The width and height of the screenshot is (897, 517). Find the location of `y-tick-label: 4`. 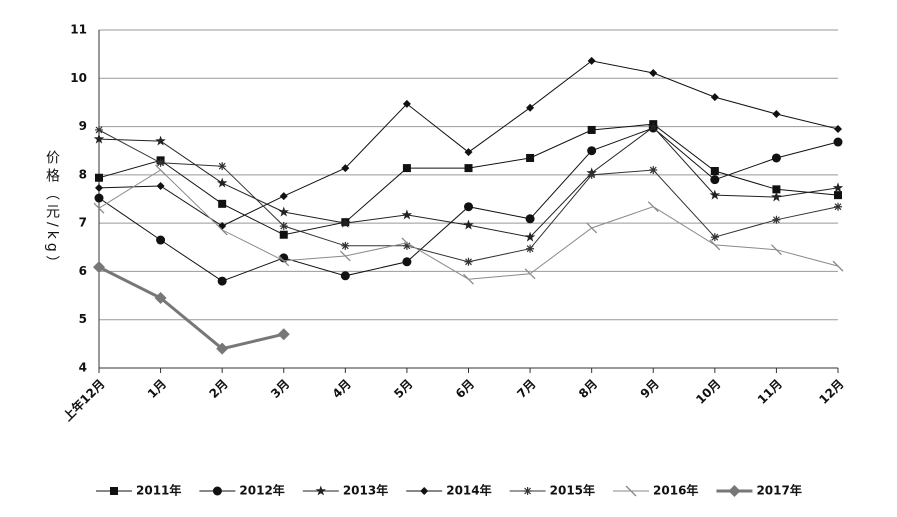

y-tick-label: 4 is located at coordinates (83, 368).